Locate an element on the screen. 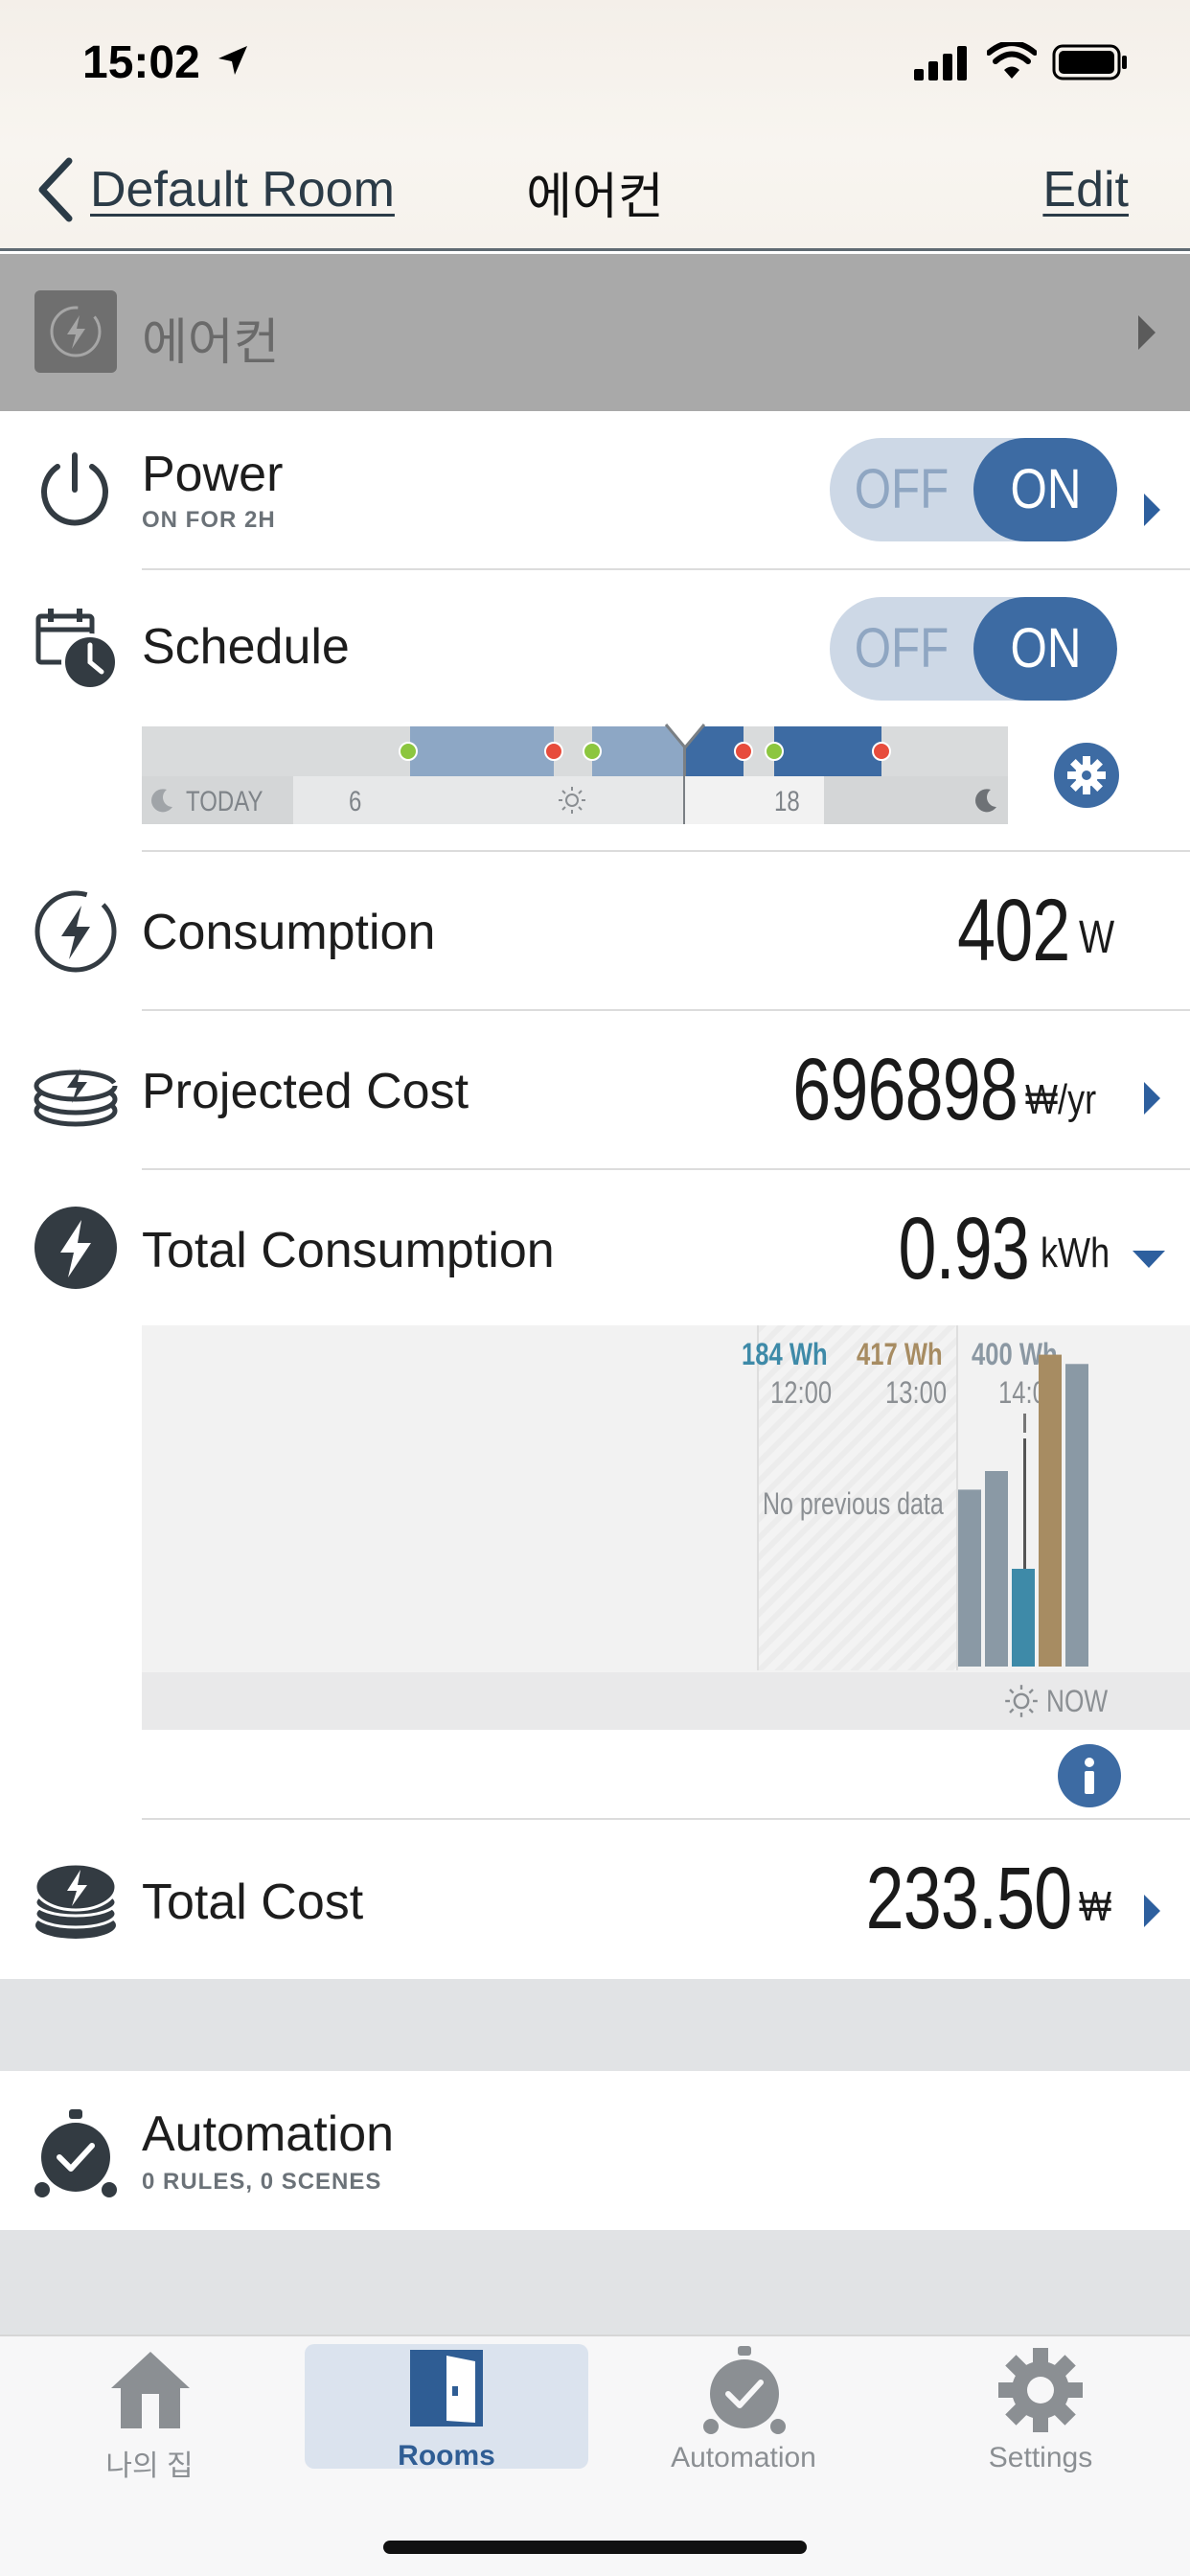 The height and width of the screenshot is (2576, 1190). power-toggle: OFF ON is located at coordinates (974, 490).